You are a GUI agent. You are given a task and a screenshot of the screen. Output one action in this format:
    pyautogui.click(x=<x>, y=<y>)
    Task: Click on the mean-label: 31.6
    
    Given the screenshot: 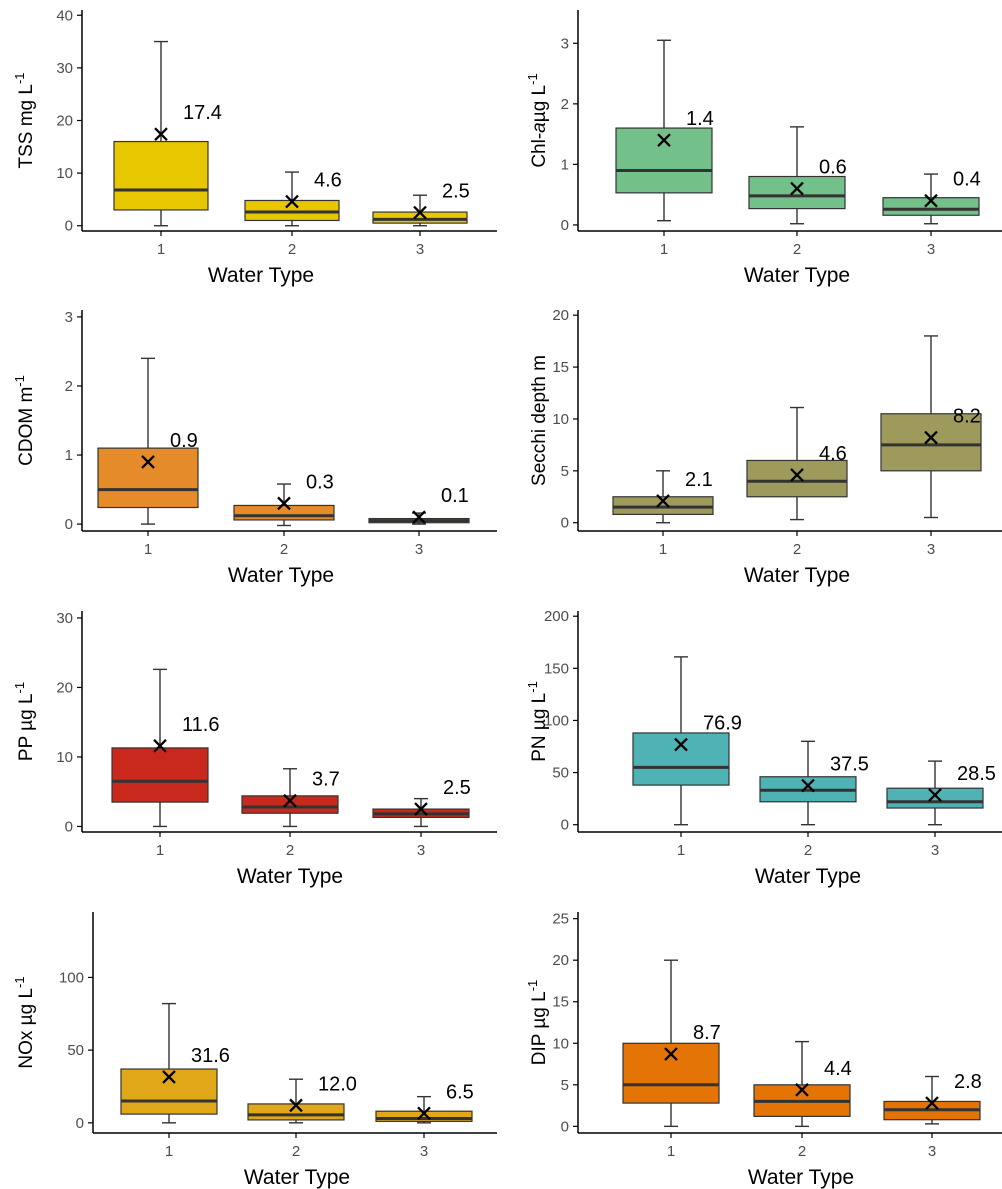 What is the action you would take?
    pyautogui.click(x=210, y=1056)
    